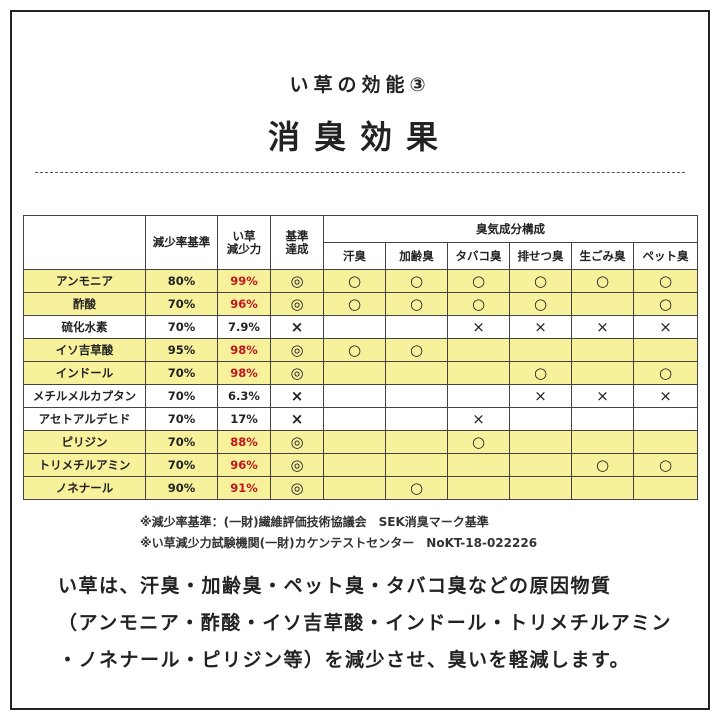 Image resolution: width=720 pixels, height=720 pixels. What do you see at coordinates (339, 543) in the screenshot?
I see `note: ※い草減少力試験機関(一財)カケンテストセンター NoKT-18-022226` at bounding box center [339, 543].